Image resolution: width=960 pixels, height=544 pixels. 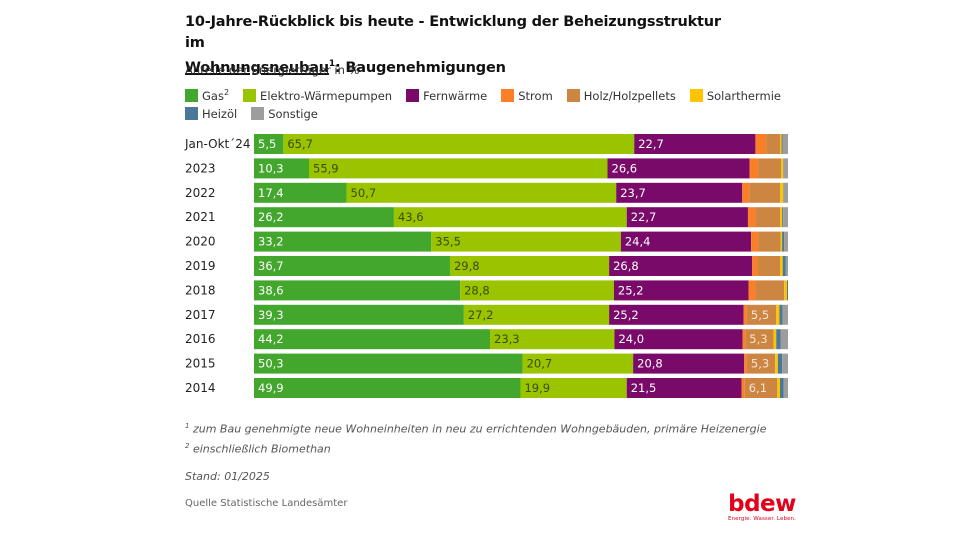 What do you see at coordinates (486, 266) in the screenshot?
I see `bar-row: 2019 36,7 29,8 26,8` at bounding box center [486, 266].